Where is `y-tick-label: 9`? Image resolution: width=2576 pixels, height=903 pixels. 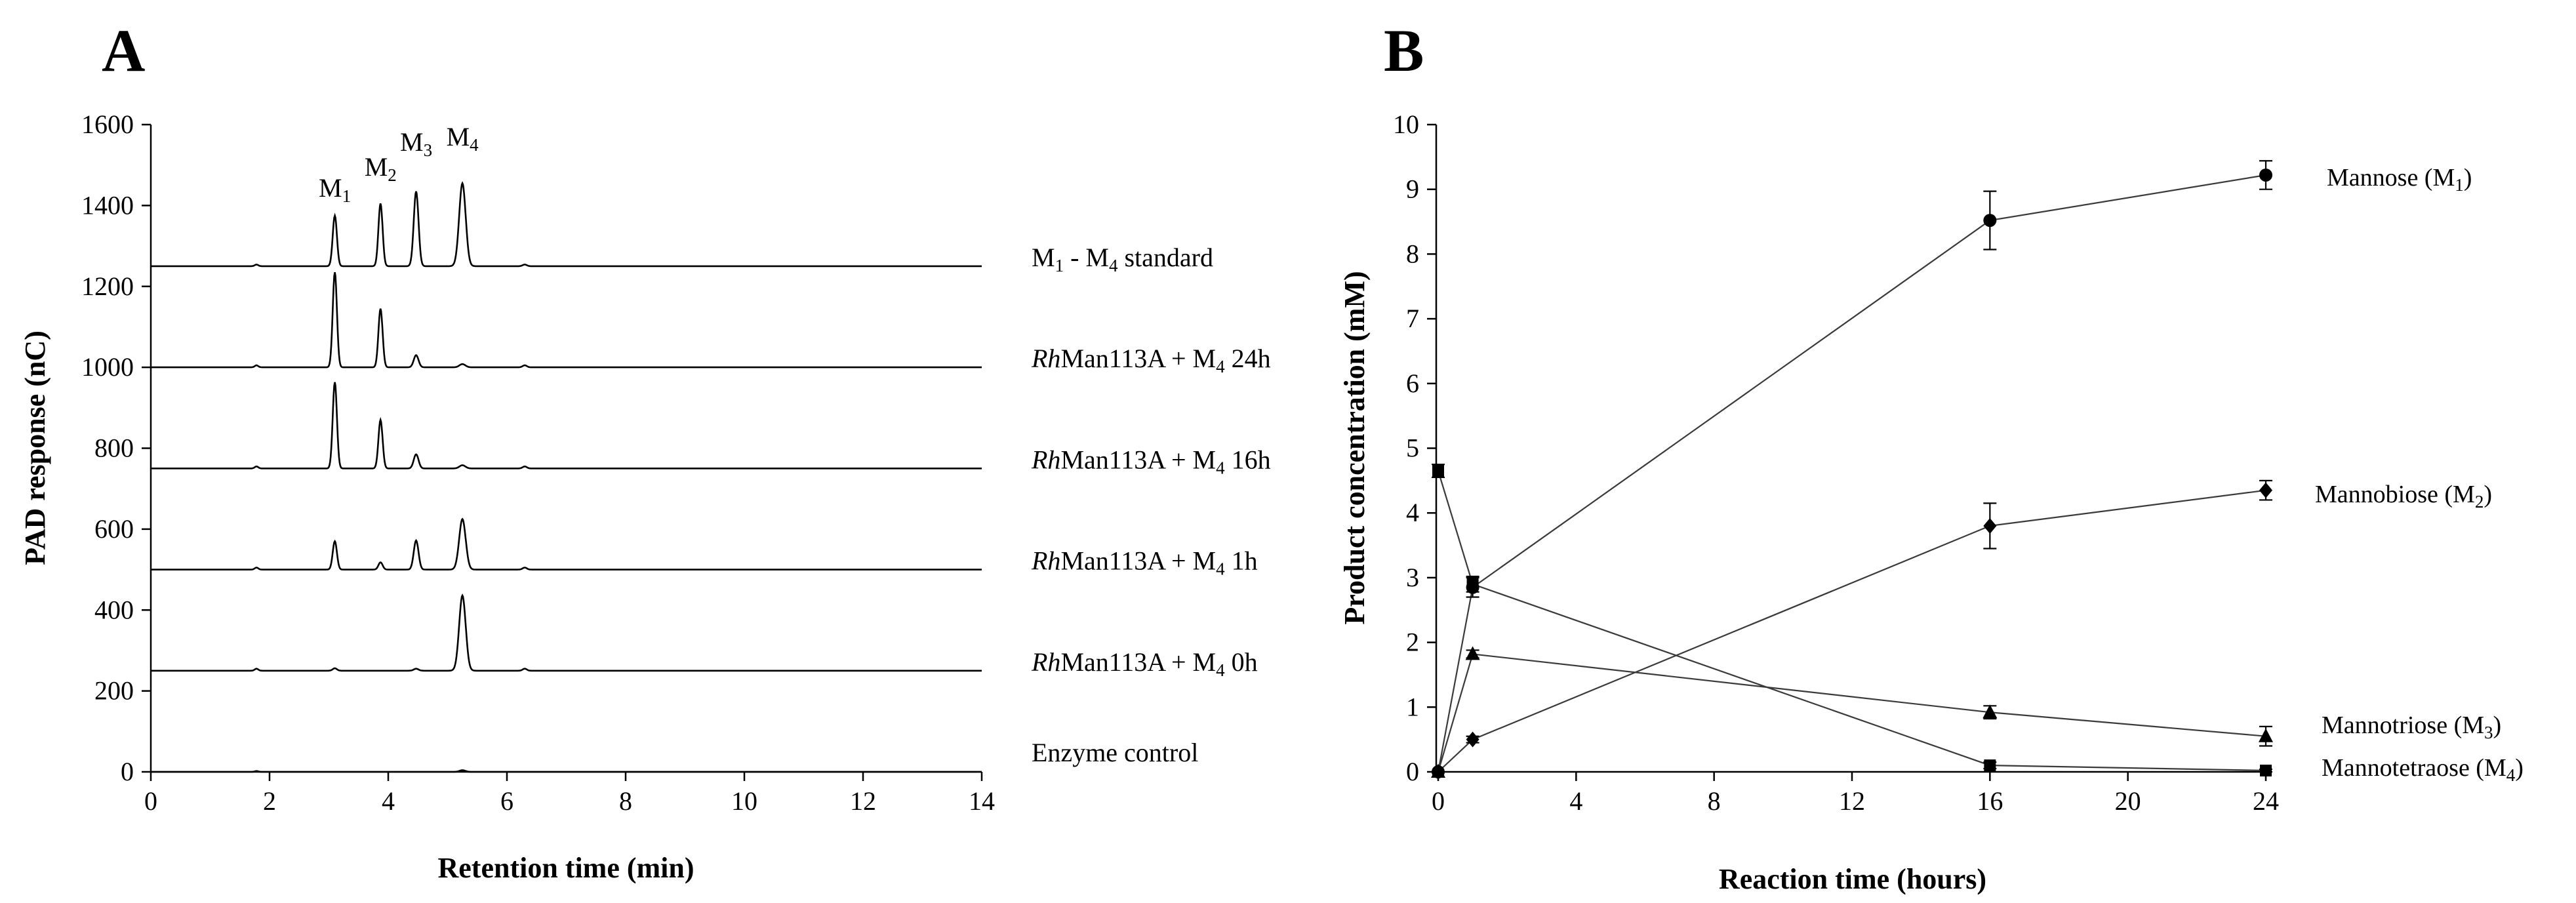 y-tick-label: 9 is located at coordinates (1412, 189).